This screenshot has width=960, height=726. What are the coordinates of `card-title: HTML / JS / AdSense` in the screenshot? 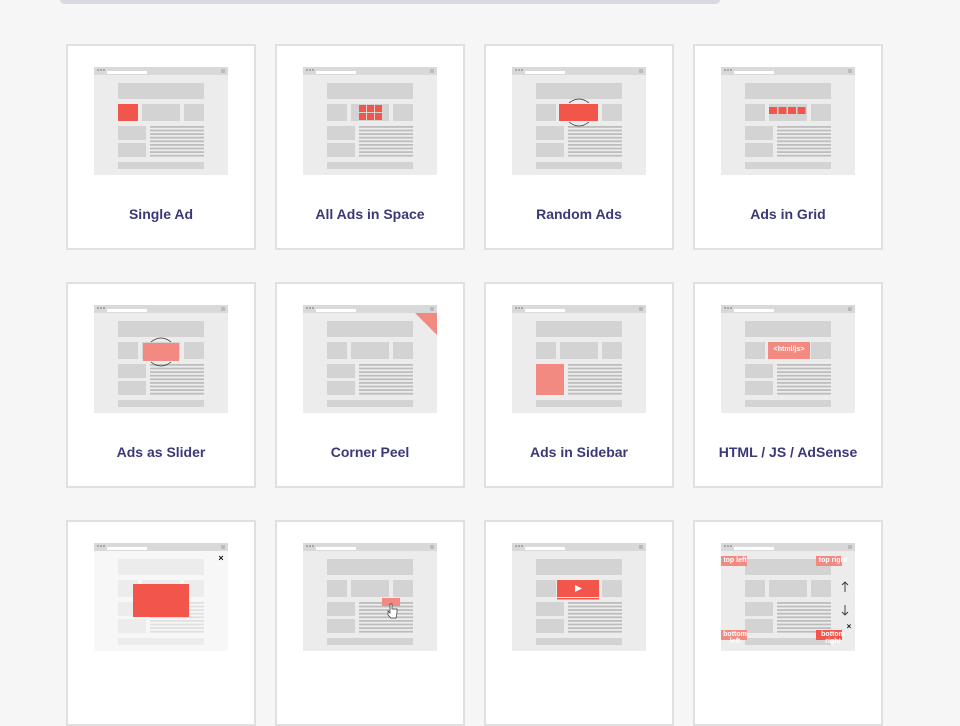 It's located at (788, 452).